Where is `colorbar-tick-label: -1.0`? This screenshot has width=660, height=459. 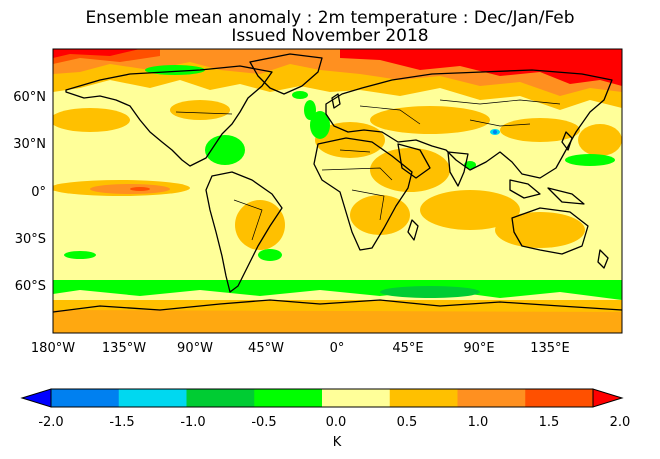 colorbar-tick-label: -1.0 is located at coordinates (192, 422).